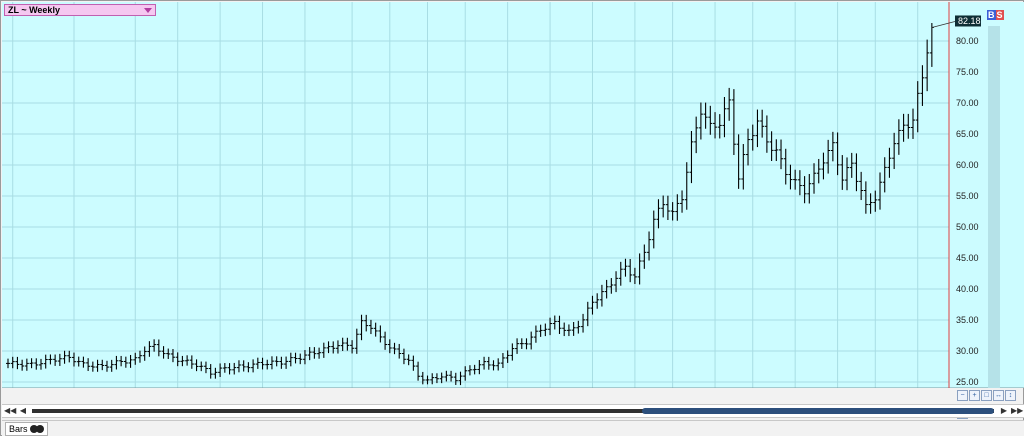 This screenshot has width=1024, height=436. I want to click on compress-icon: ↔, so click(998, 395).